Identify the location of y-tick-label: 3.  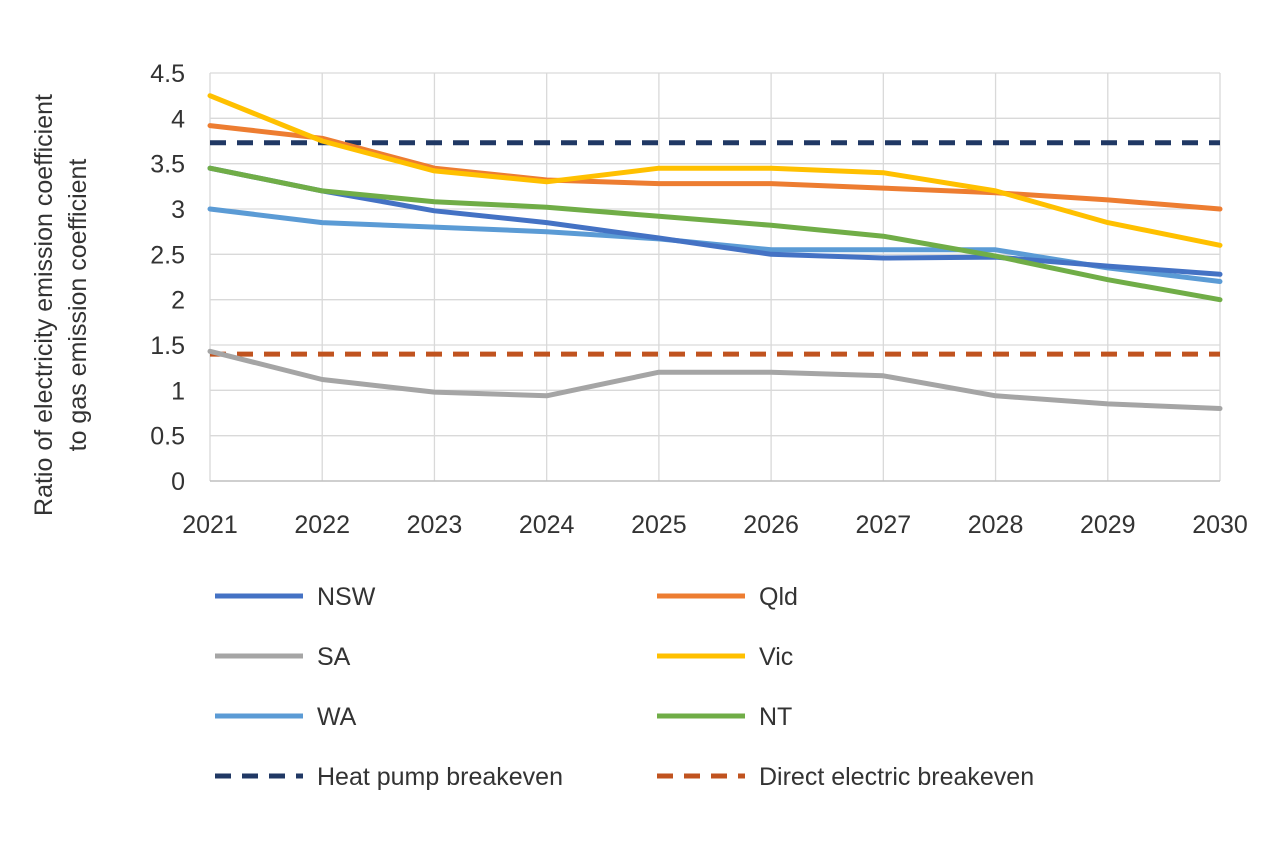
(178, 210).